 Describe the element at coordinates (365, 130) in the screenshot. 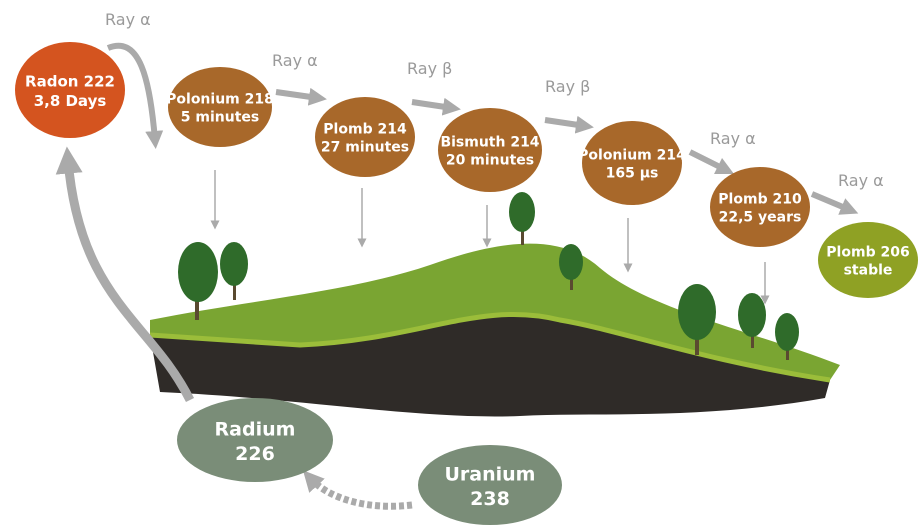

I see `node-name: Plomb 214` at that location.